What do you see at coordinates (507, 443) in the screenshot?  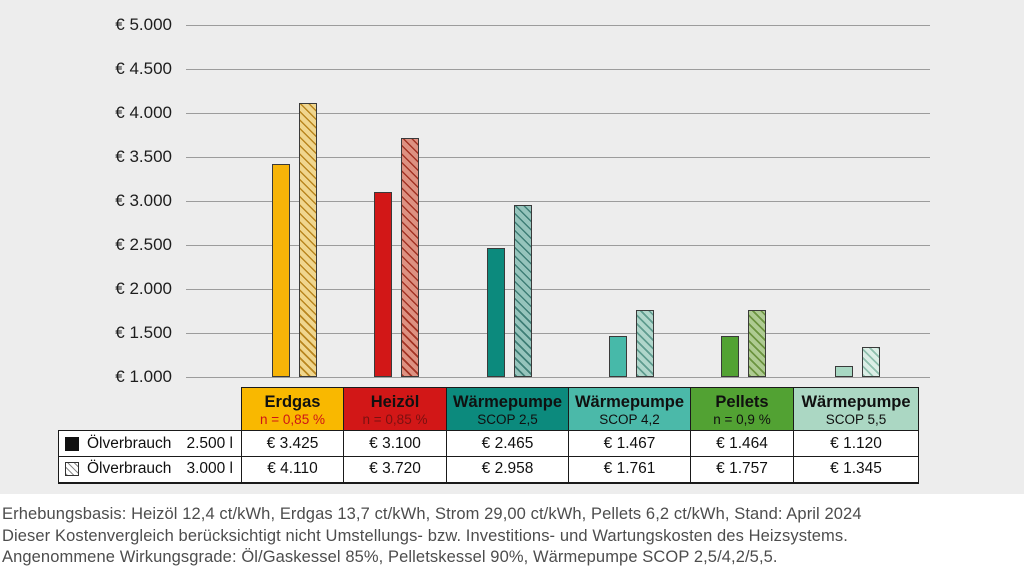 I see `value-cell: € 2.465` at bounding box center [507, 443].